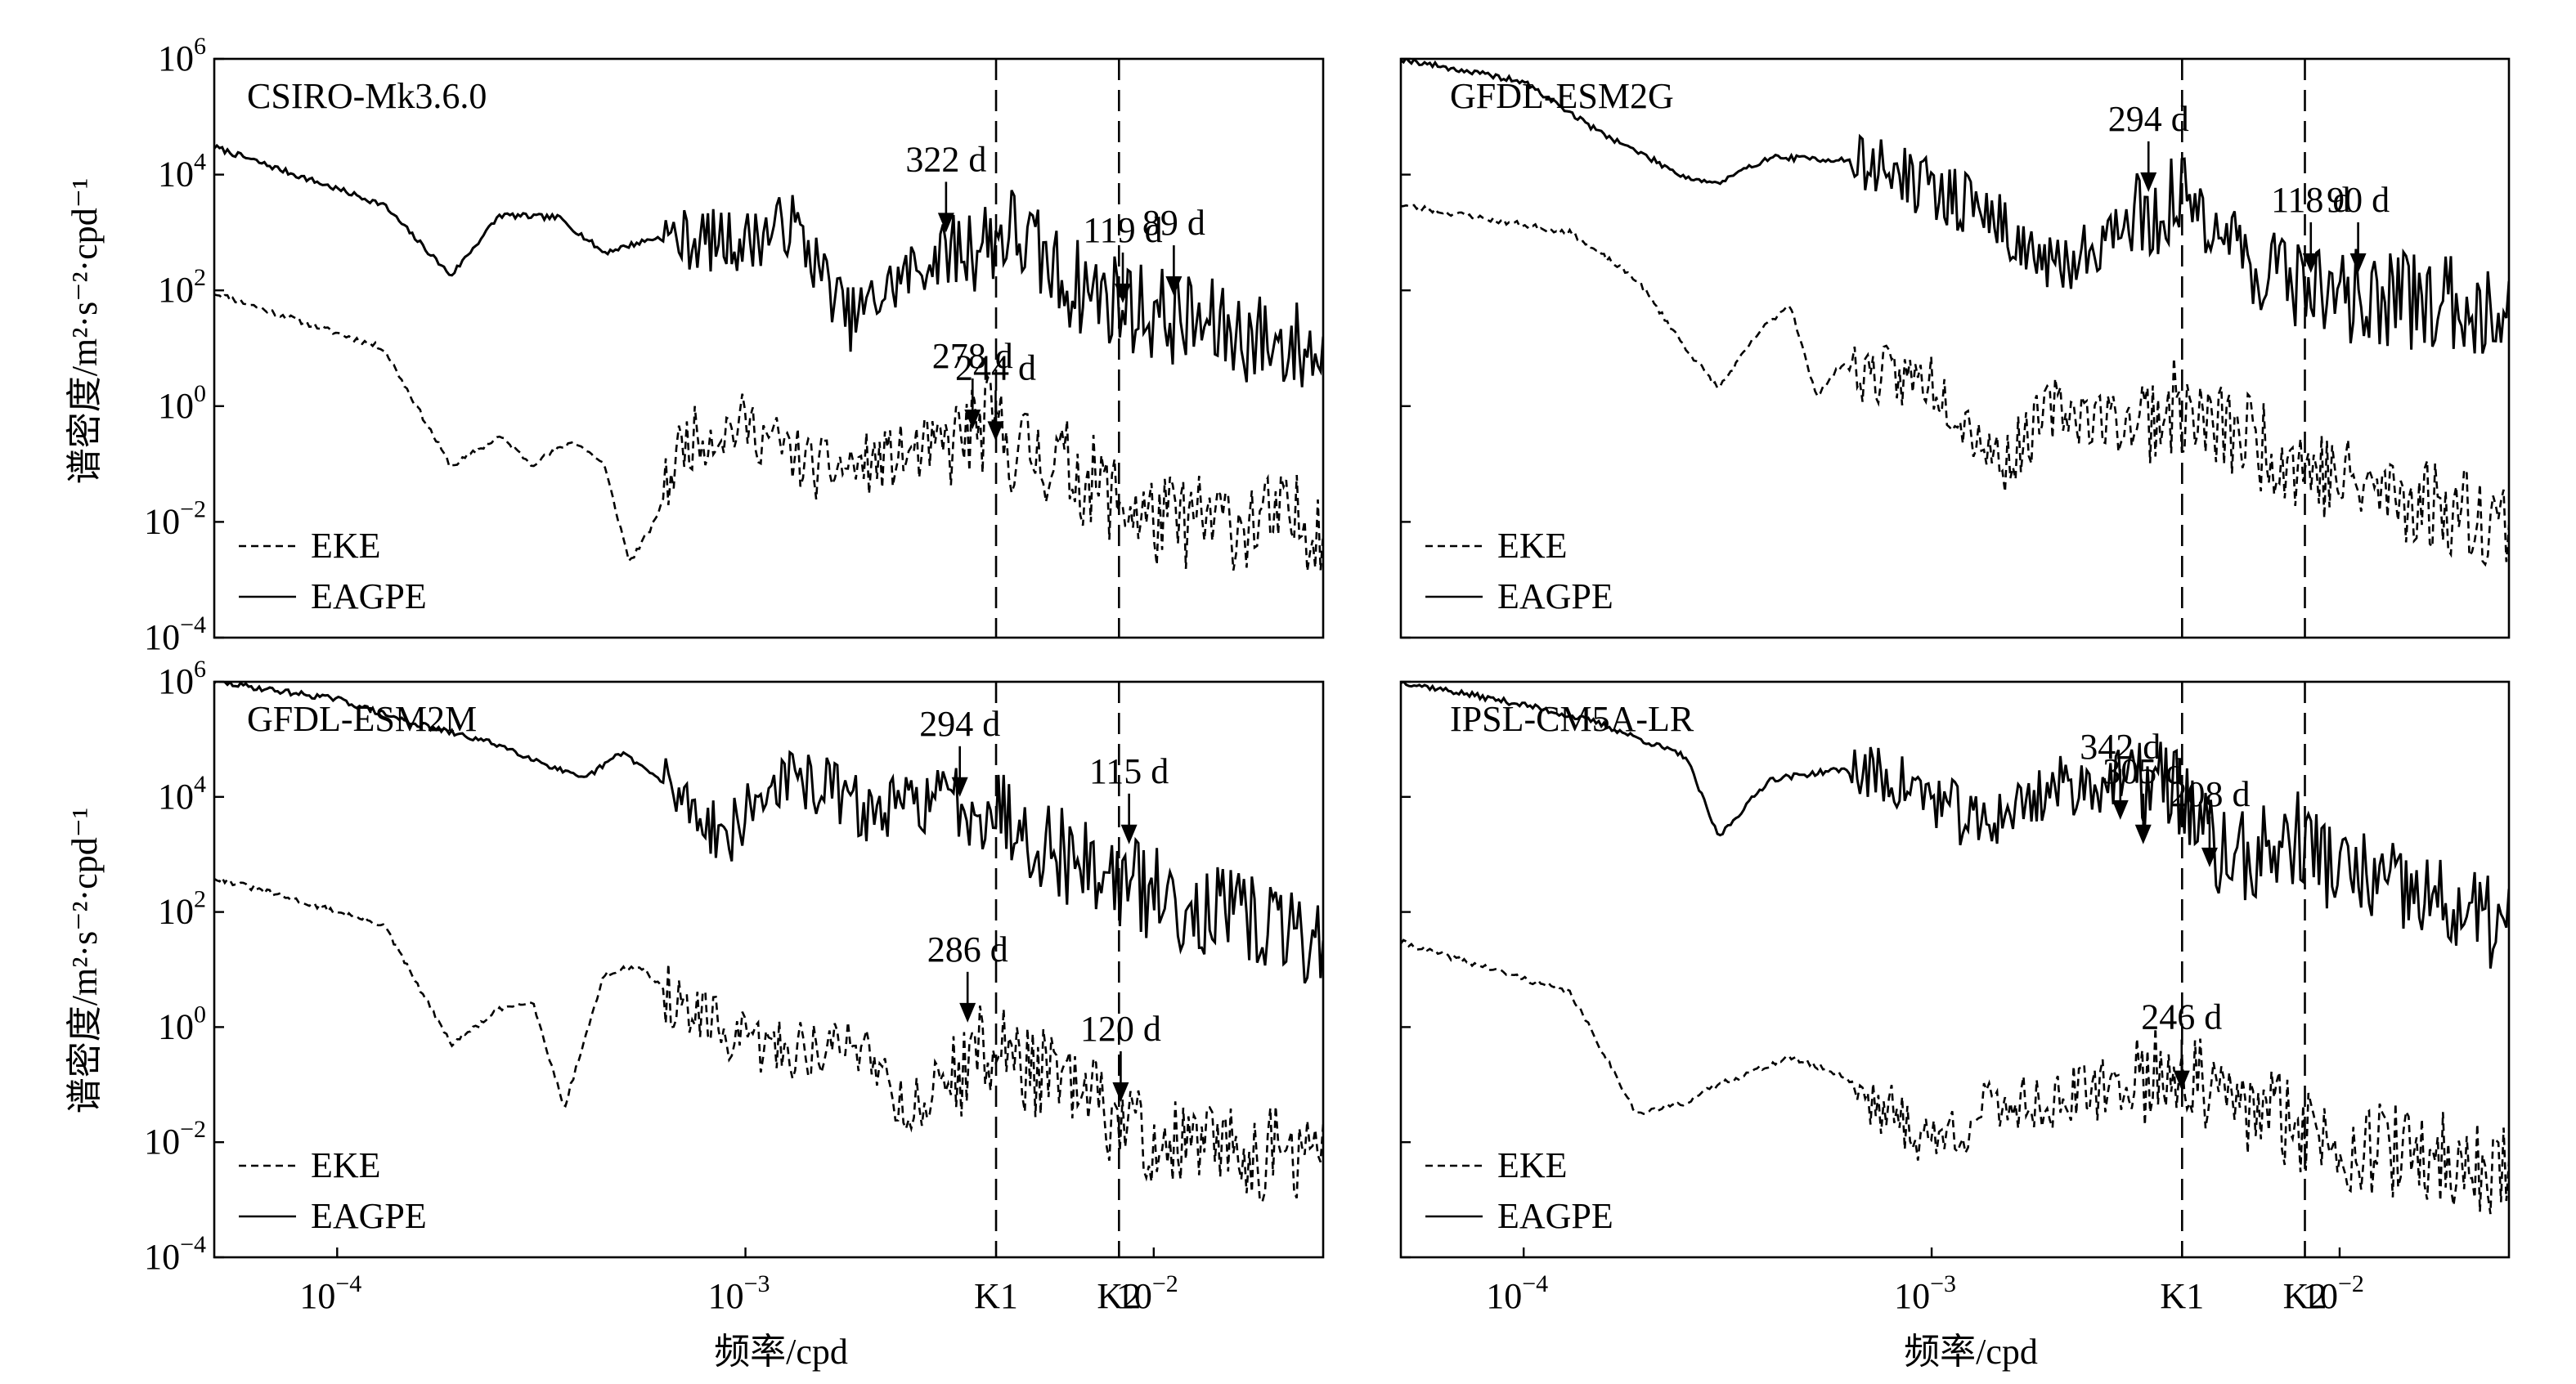  Describe the element at coordinates (1572, 719) in the screenshot. I see `panel-title: IPSL-CM5A-LR` at that location.